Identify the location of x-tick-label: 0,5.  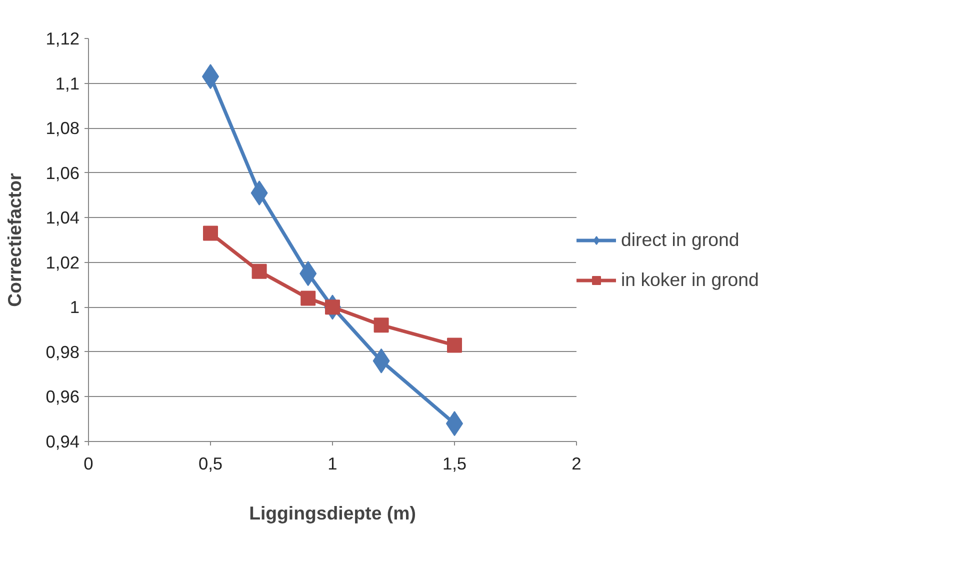
(210, 464).